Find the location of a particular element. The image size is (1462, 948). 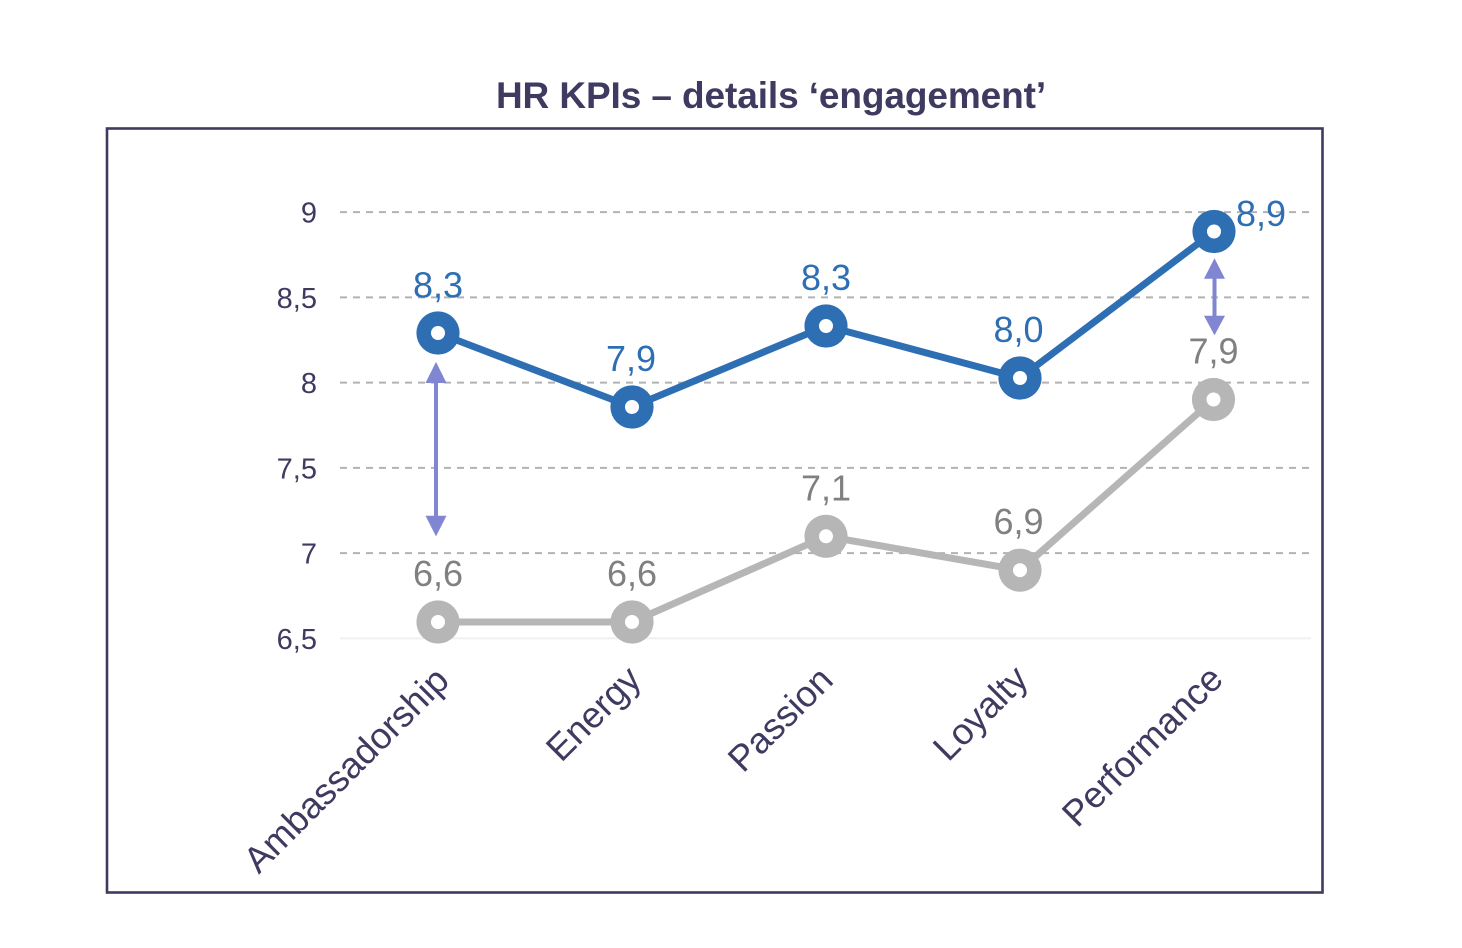

svg-text: 8,5 is located at coordinates (297, 299).